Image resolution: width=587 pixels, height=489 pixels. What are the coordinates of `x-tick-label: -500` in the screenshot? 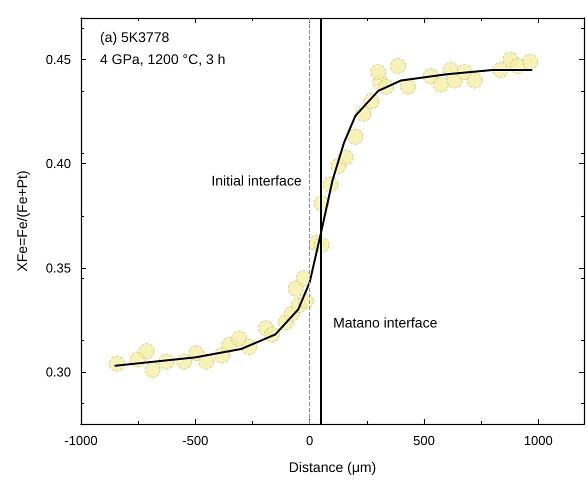 It's located at (195, 440).